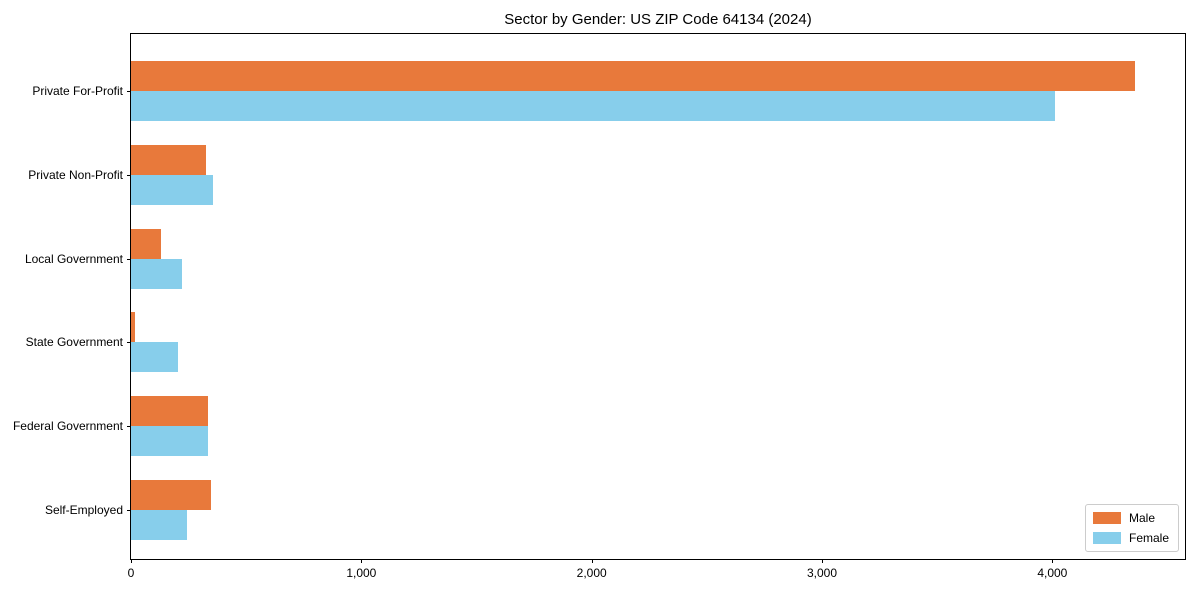 The height and width of the screenshot is (600, 1200). What do you see at coordinates (74, 342) in the screenshot?
I see `y-tick-label: State Government` at bounding box center [74, 342].